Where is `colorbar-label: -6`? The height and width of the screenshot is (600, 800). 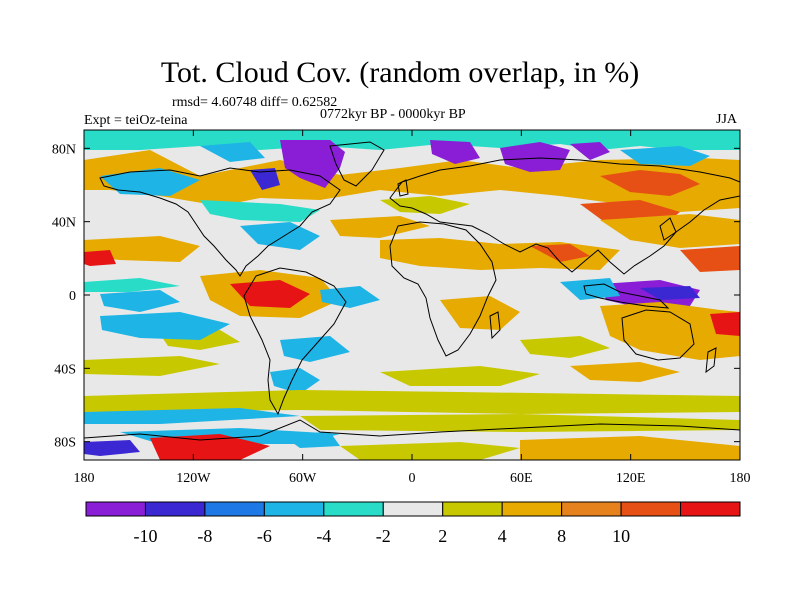 colorbar-label: -6 is located at coordinates (264, 536).